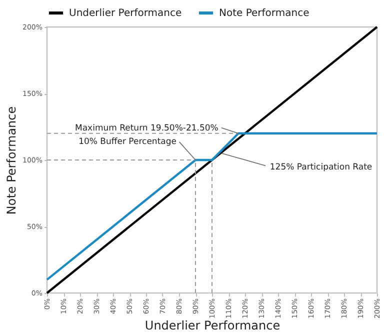 The image size is (388, 336). Describe the element at coordinates (212, 325) in the screenshot. I see `x-axis-title: Underlier Performance` at that location.